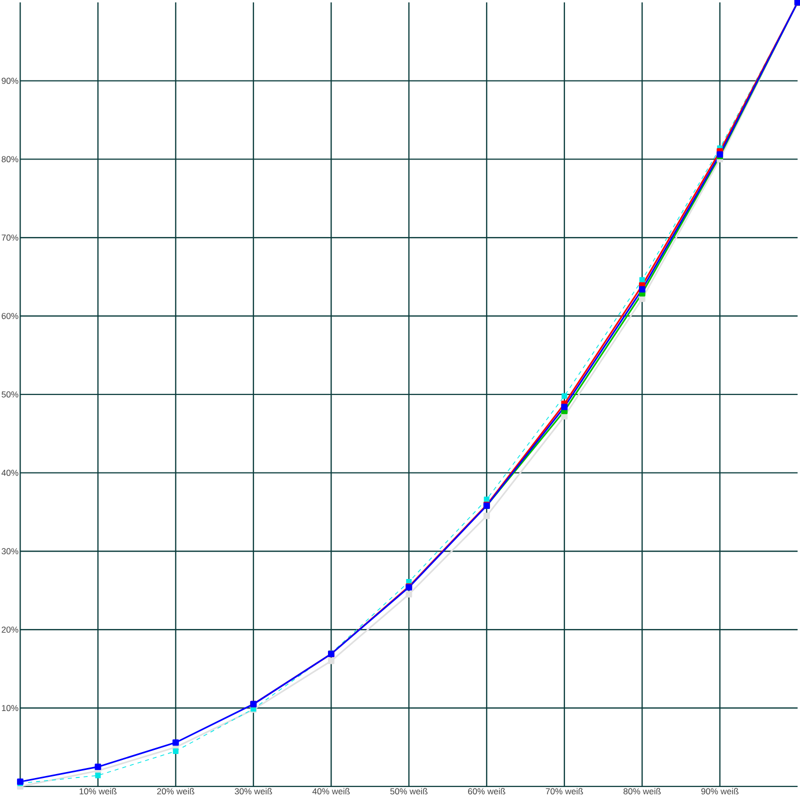 This screenshot has width=800, height=796. What do you see at coordinates (253, 791) in the screenshot?
I see `x-tick-label: 30% weiß` at bounding box center [253, 791].